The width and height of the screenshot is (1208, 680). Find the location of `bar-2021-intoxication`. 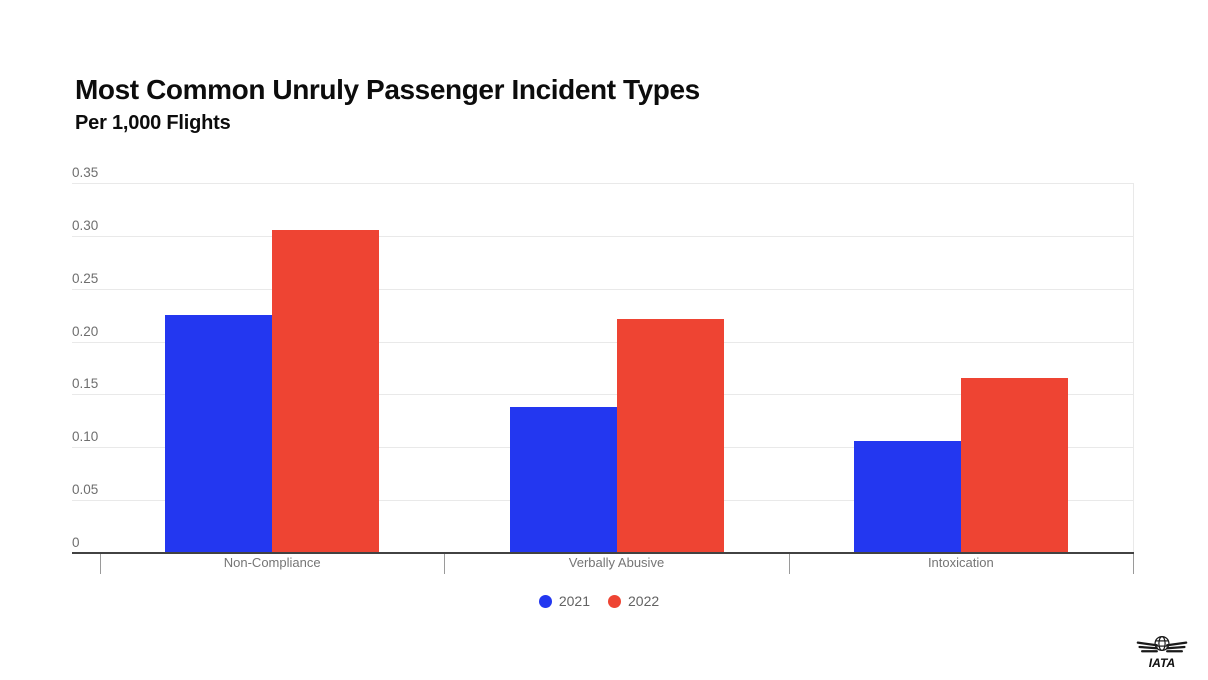

bar-2021-intoxication is located at coordinates (907, 496).